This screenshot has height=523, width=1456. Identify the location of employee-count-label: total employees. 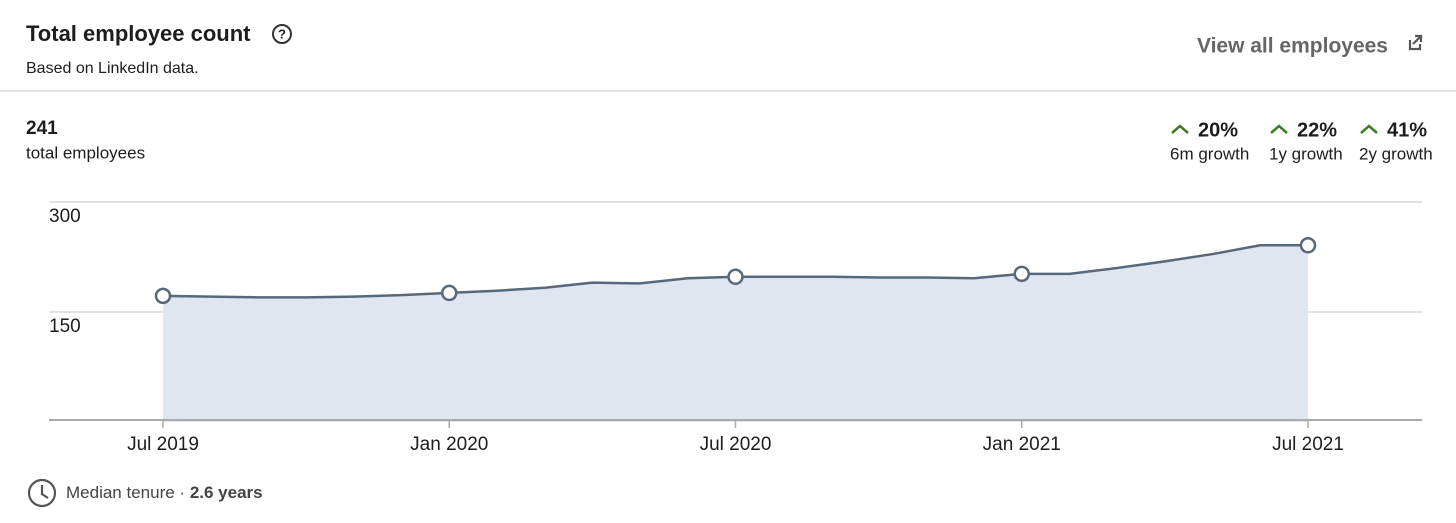
(85, 152).